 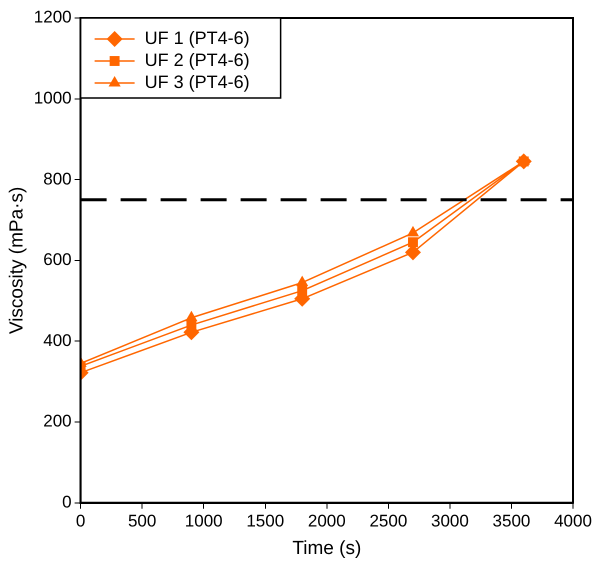 I want to click on y-tick-label: 200, so click(x=57, y=421).